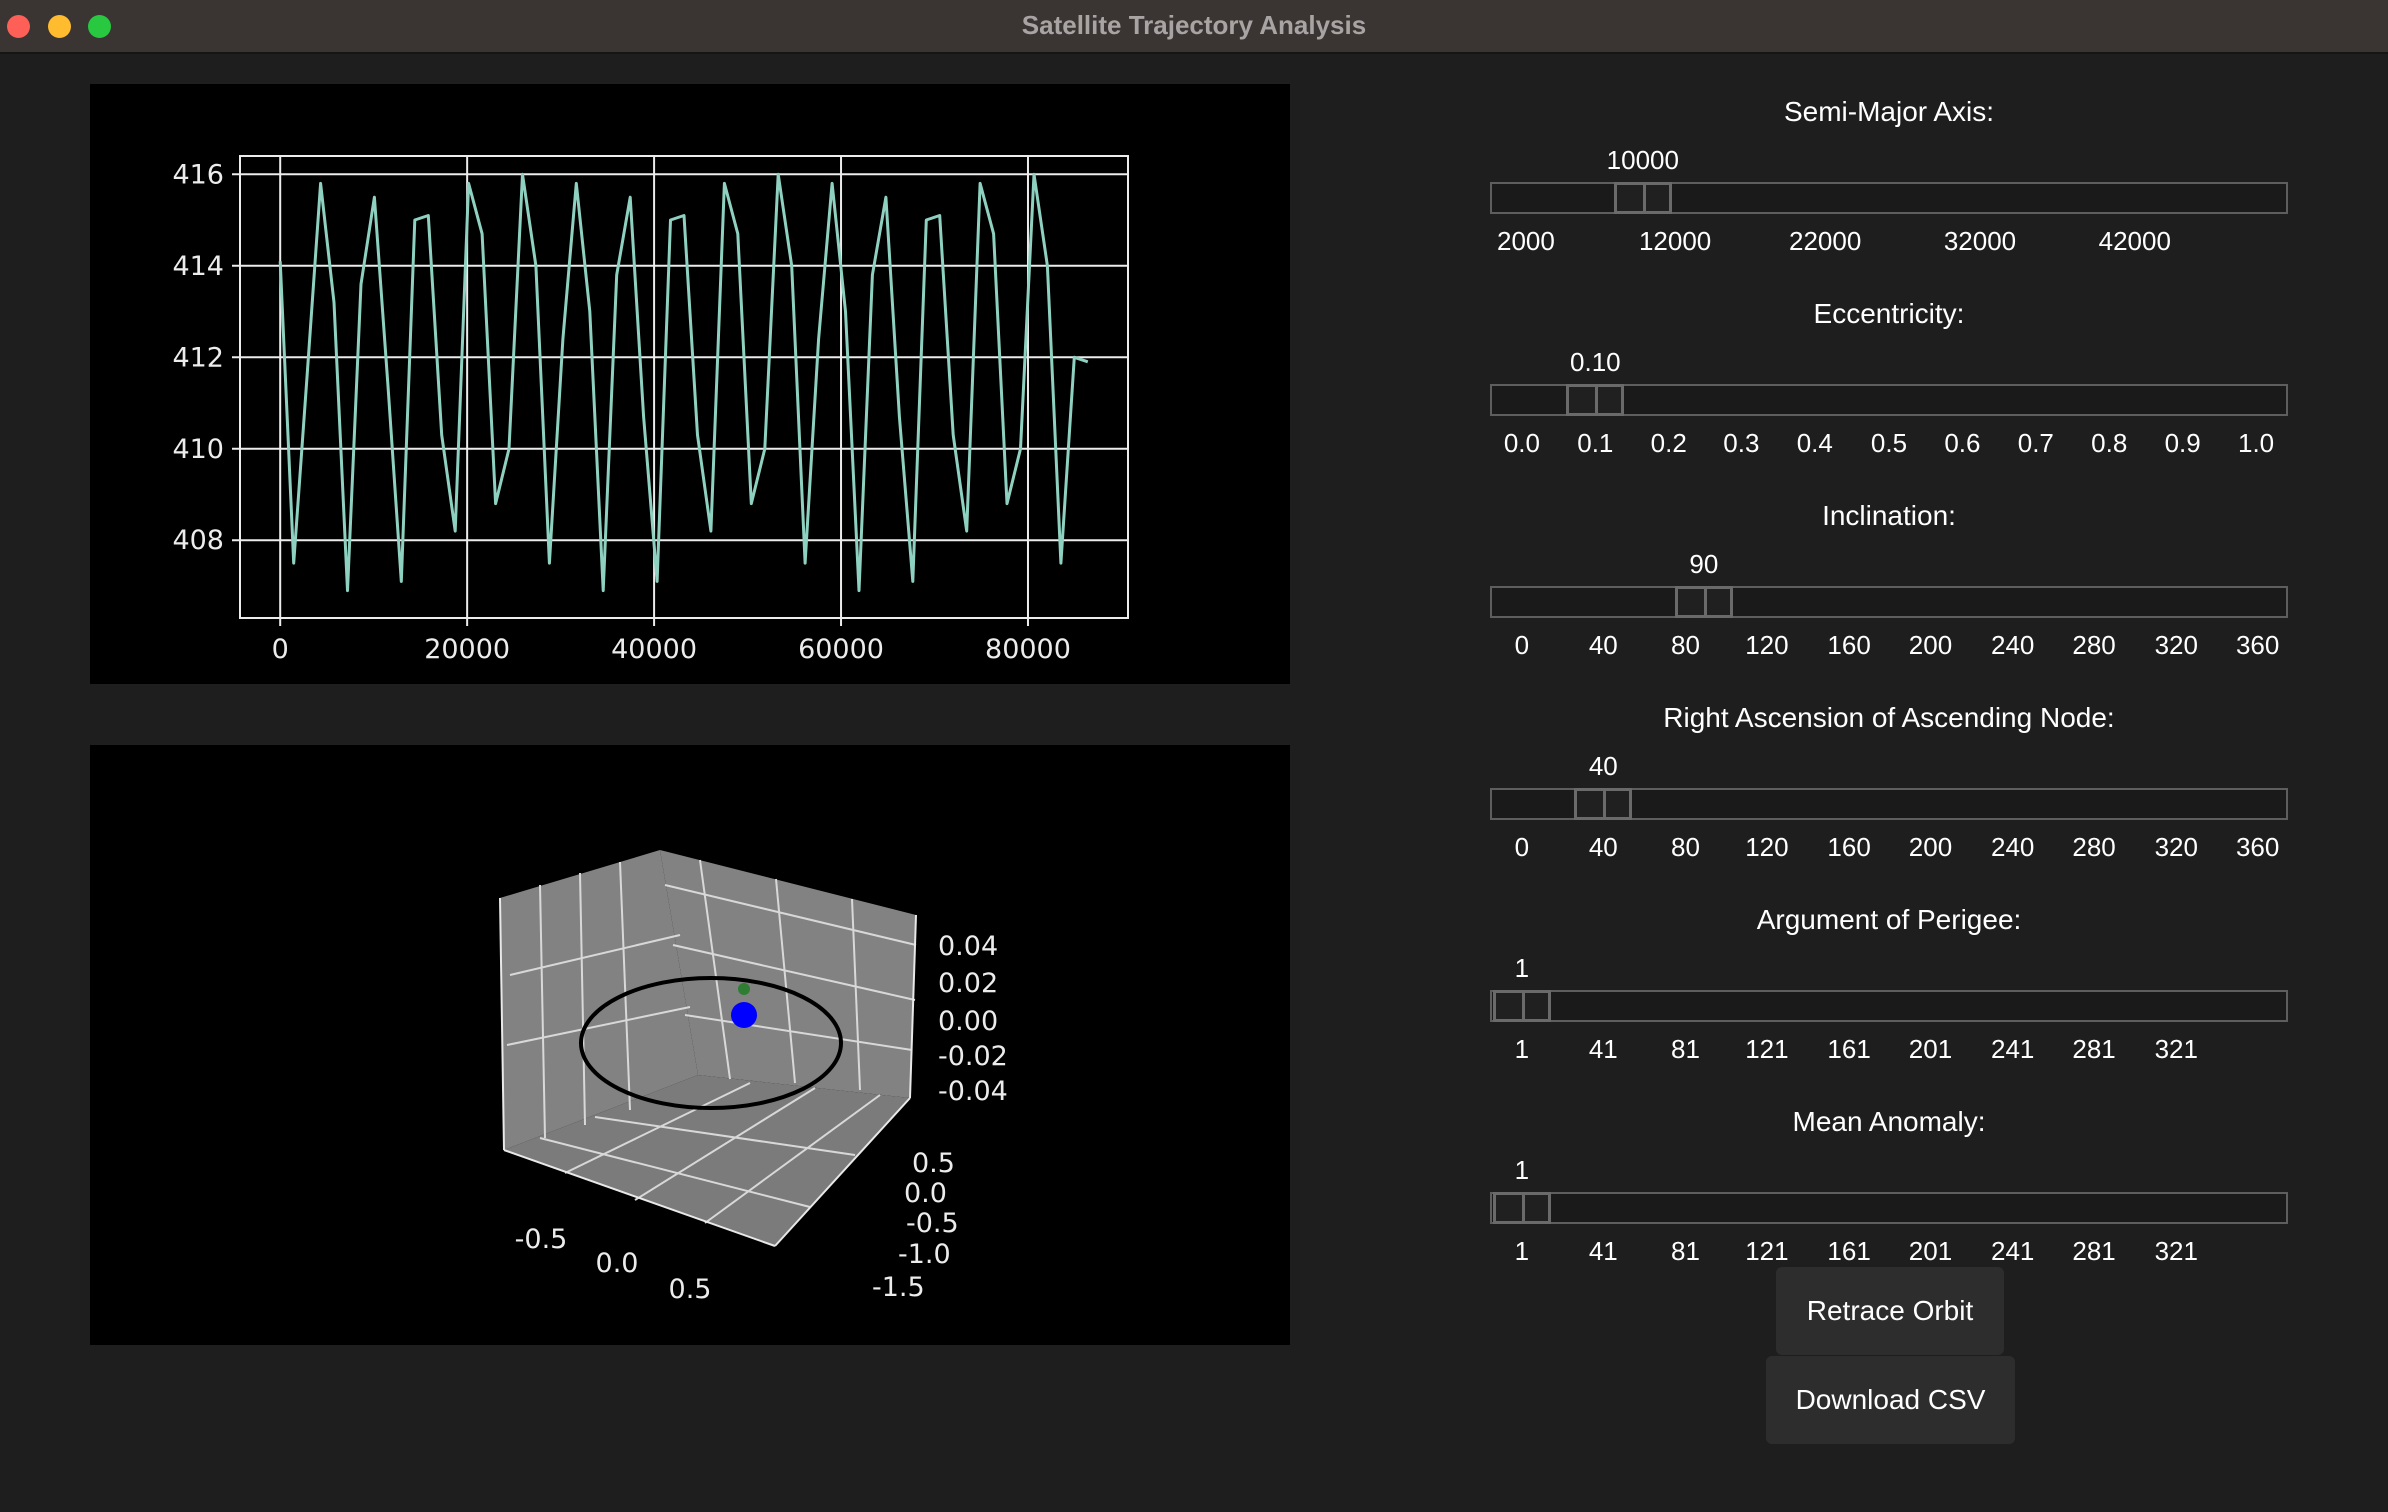 This screenshot has height=1512, width=2388. What do you see at coordinates (744, 1015) in the screenshot?
I see `satellite-marker` at bounding box center [744, 1015].